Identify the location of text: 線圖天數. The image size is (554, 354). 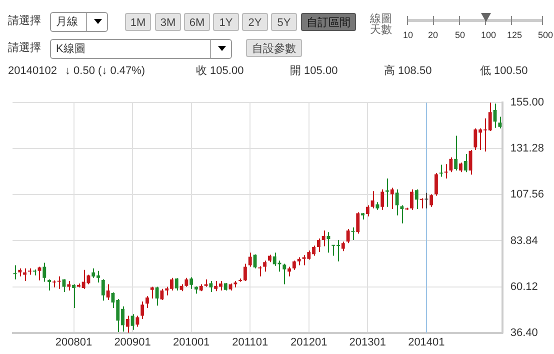
(381, 24).